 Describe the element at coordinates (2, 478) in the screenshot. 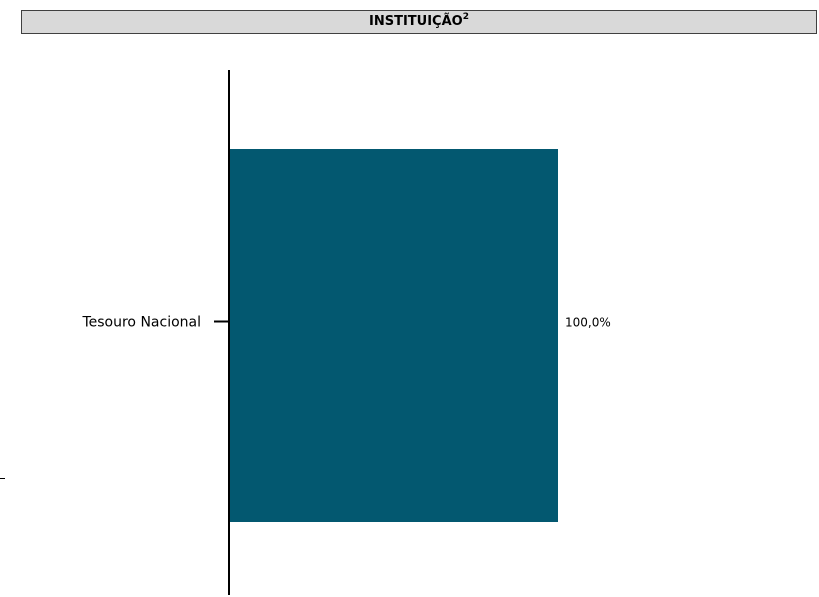

I see `edge-tick-mark` at that location.